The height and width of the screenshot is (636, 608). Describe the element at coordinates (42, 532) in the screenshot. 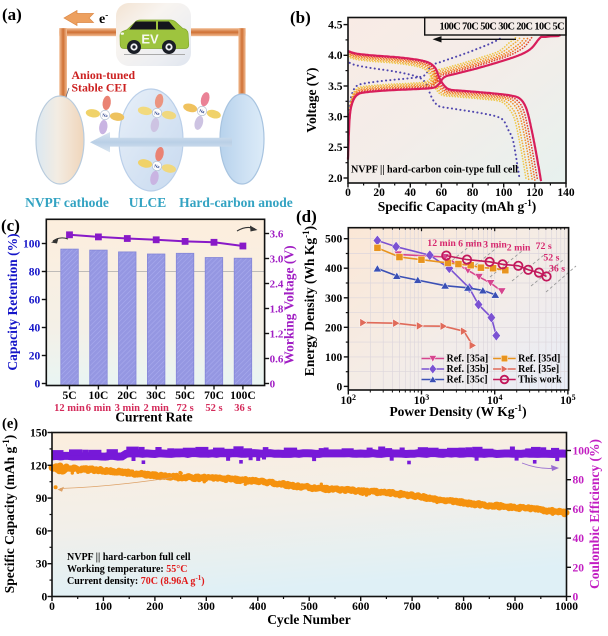

I see `svg-text: 60` at that location.